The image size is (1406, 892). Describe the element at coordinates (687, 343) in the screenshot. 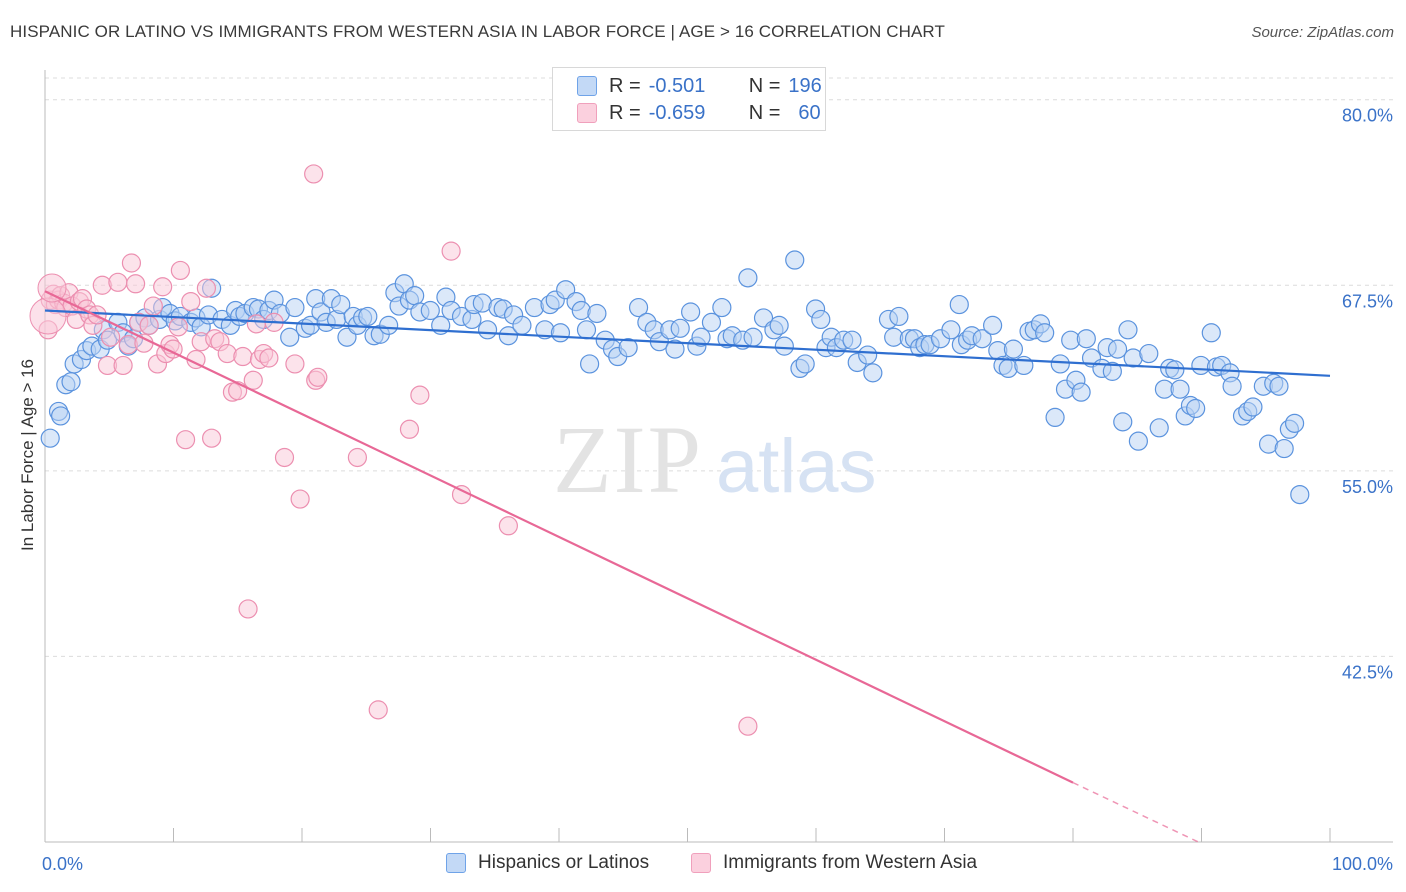

I see `hispanics-trend-line` at that location.